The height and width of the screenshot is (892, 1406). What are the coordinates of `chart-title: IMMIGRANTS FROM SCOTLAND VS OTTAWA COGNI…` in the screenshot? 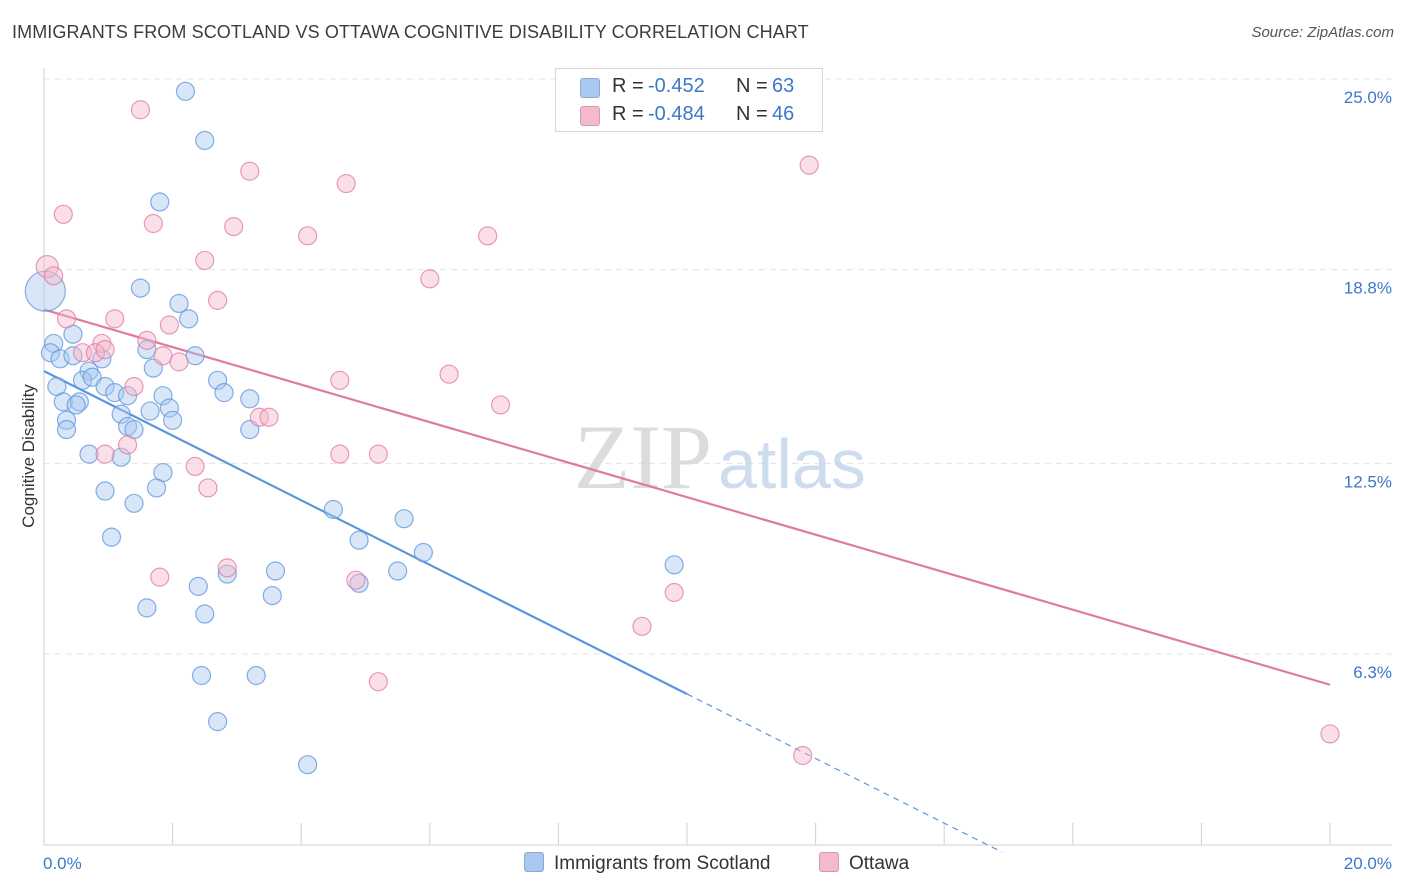 It's located at (410, 32).